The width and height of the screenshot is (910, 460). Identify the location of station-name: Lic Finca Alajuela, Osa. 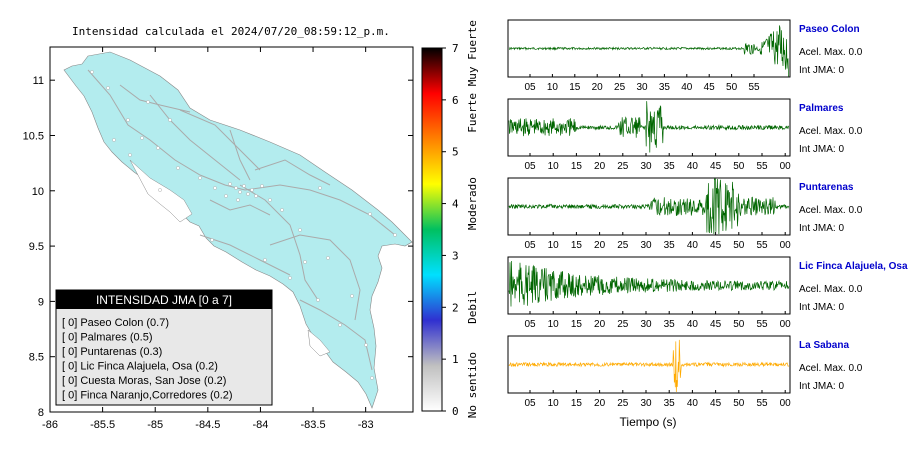
(853, 266).